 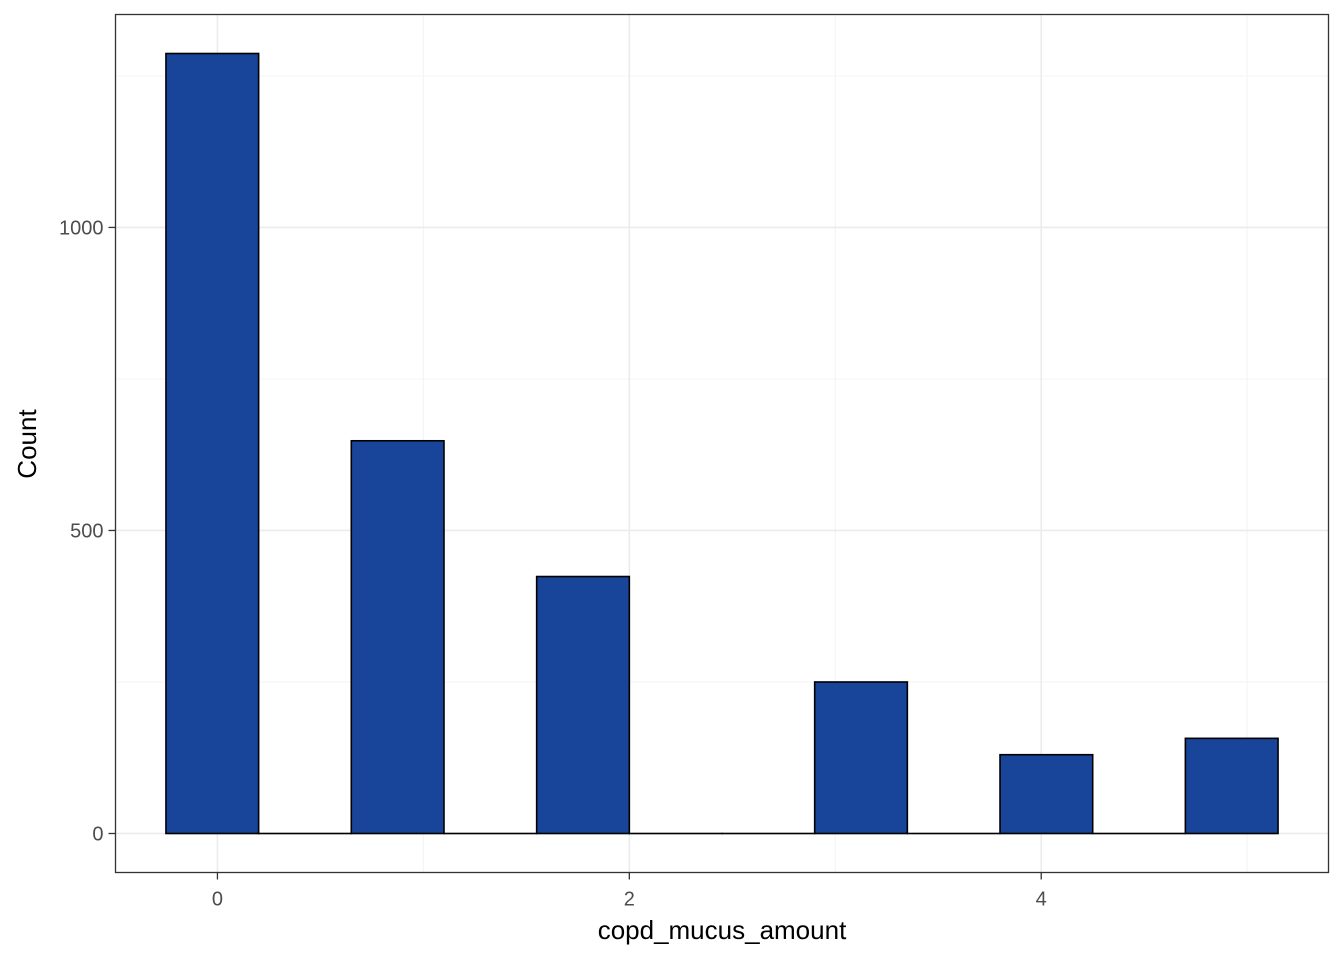 What do you see at coordinates (629, 900) in the screenshot?
I see `x-tick-label: 2` at bounding box center [629, 900].